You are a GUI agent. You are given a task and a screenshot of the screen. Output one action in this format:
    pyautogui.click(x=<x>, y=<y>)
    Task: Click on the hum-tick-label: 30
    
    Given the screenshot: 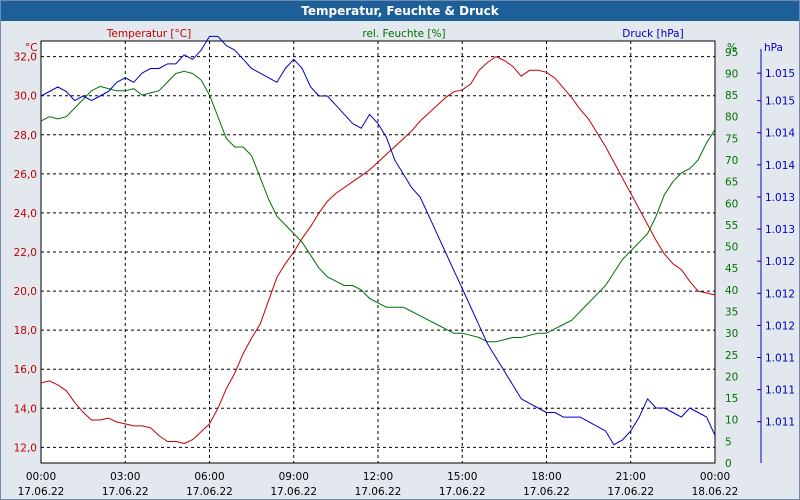 What is the action you would take?
    pyautogui.click(x=731, y=334)
    